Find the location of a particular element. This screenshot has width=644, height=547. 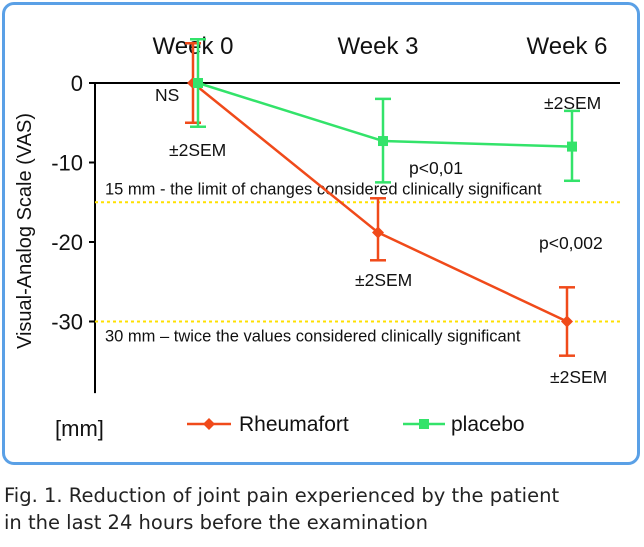

category-label: Week 6 is located at coordinates (567, 46).